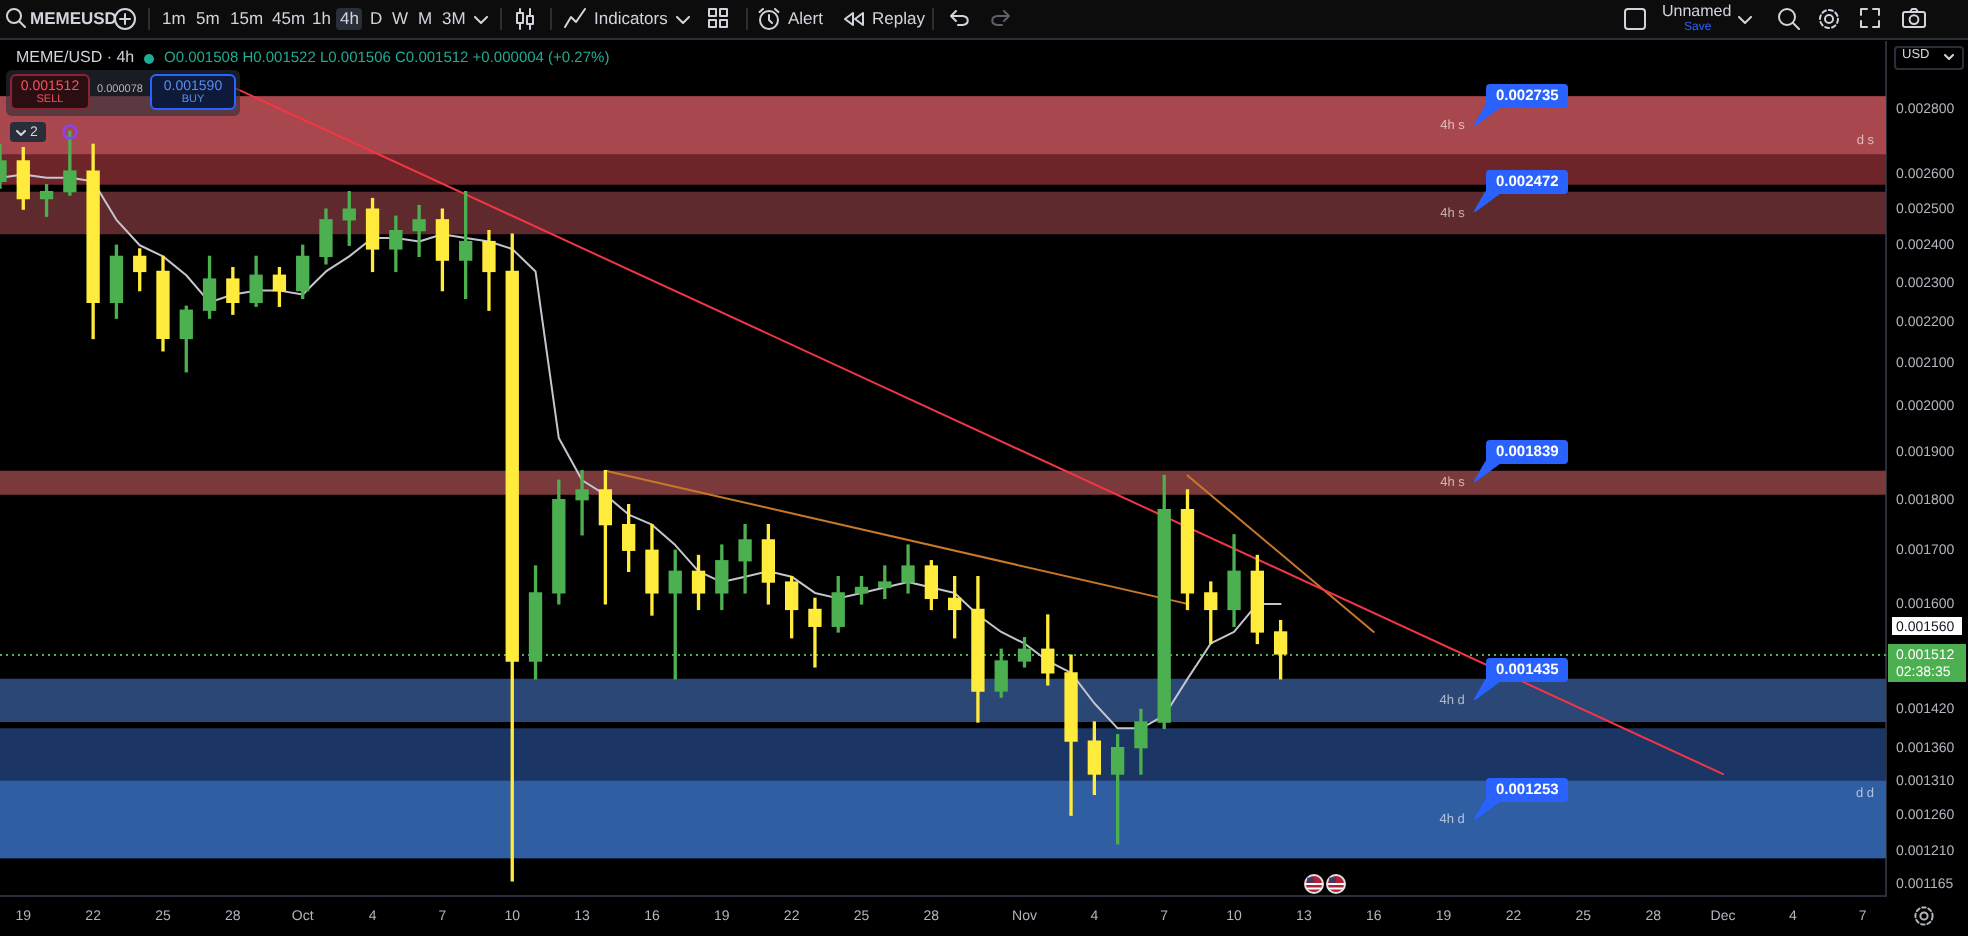 The height and width of the screenshot is (936, 1968). Describe the element at coordinates (376, 18) in the screenshot. I see `text: D` at that location.